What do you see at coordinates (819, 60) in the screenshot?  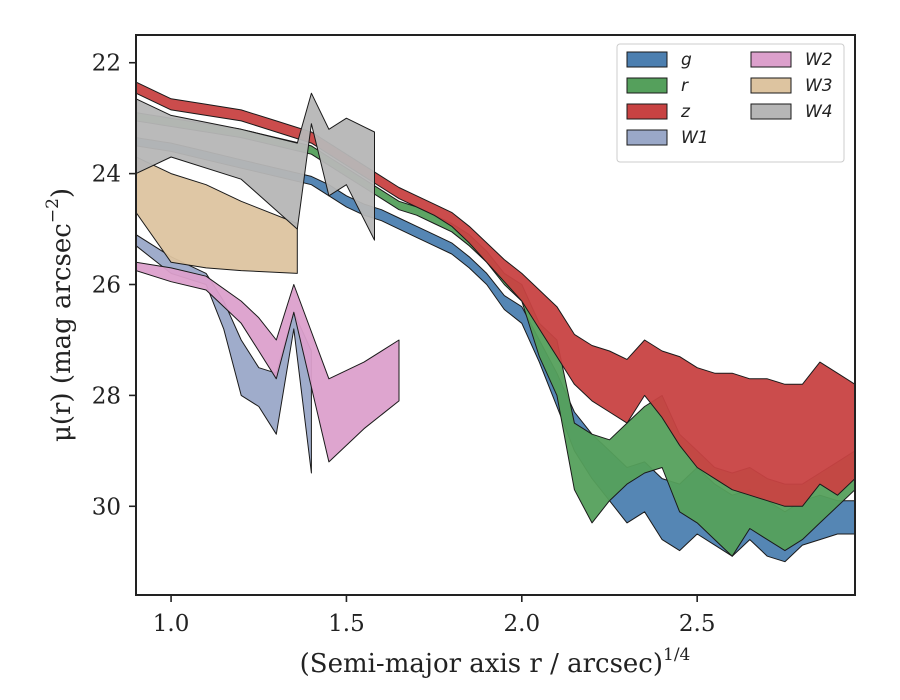 I see `legend-label-w2: W2` at bounding box center [819, 60].